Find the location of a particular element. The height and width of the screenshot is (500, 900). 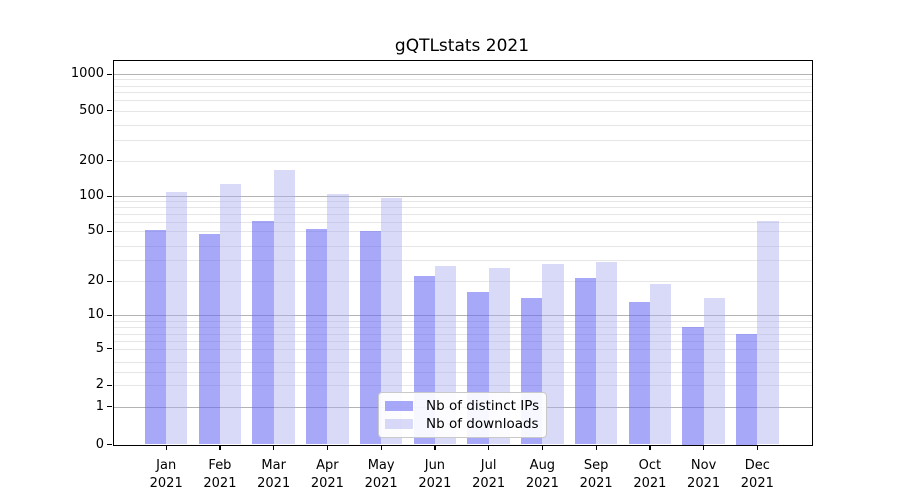

x-tick-label-jul: Jul 2021 is located at coordinates (489, 475).